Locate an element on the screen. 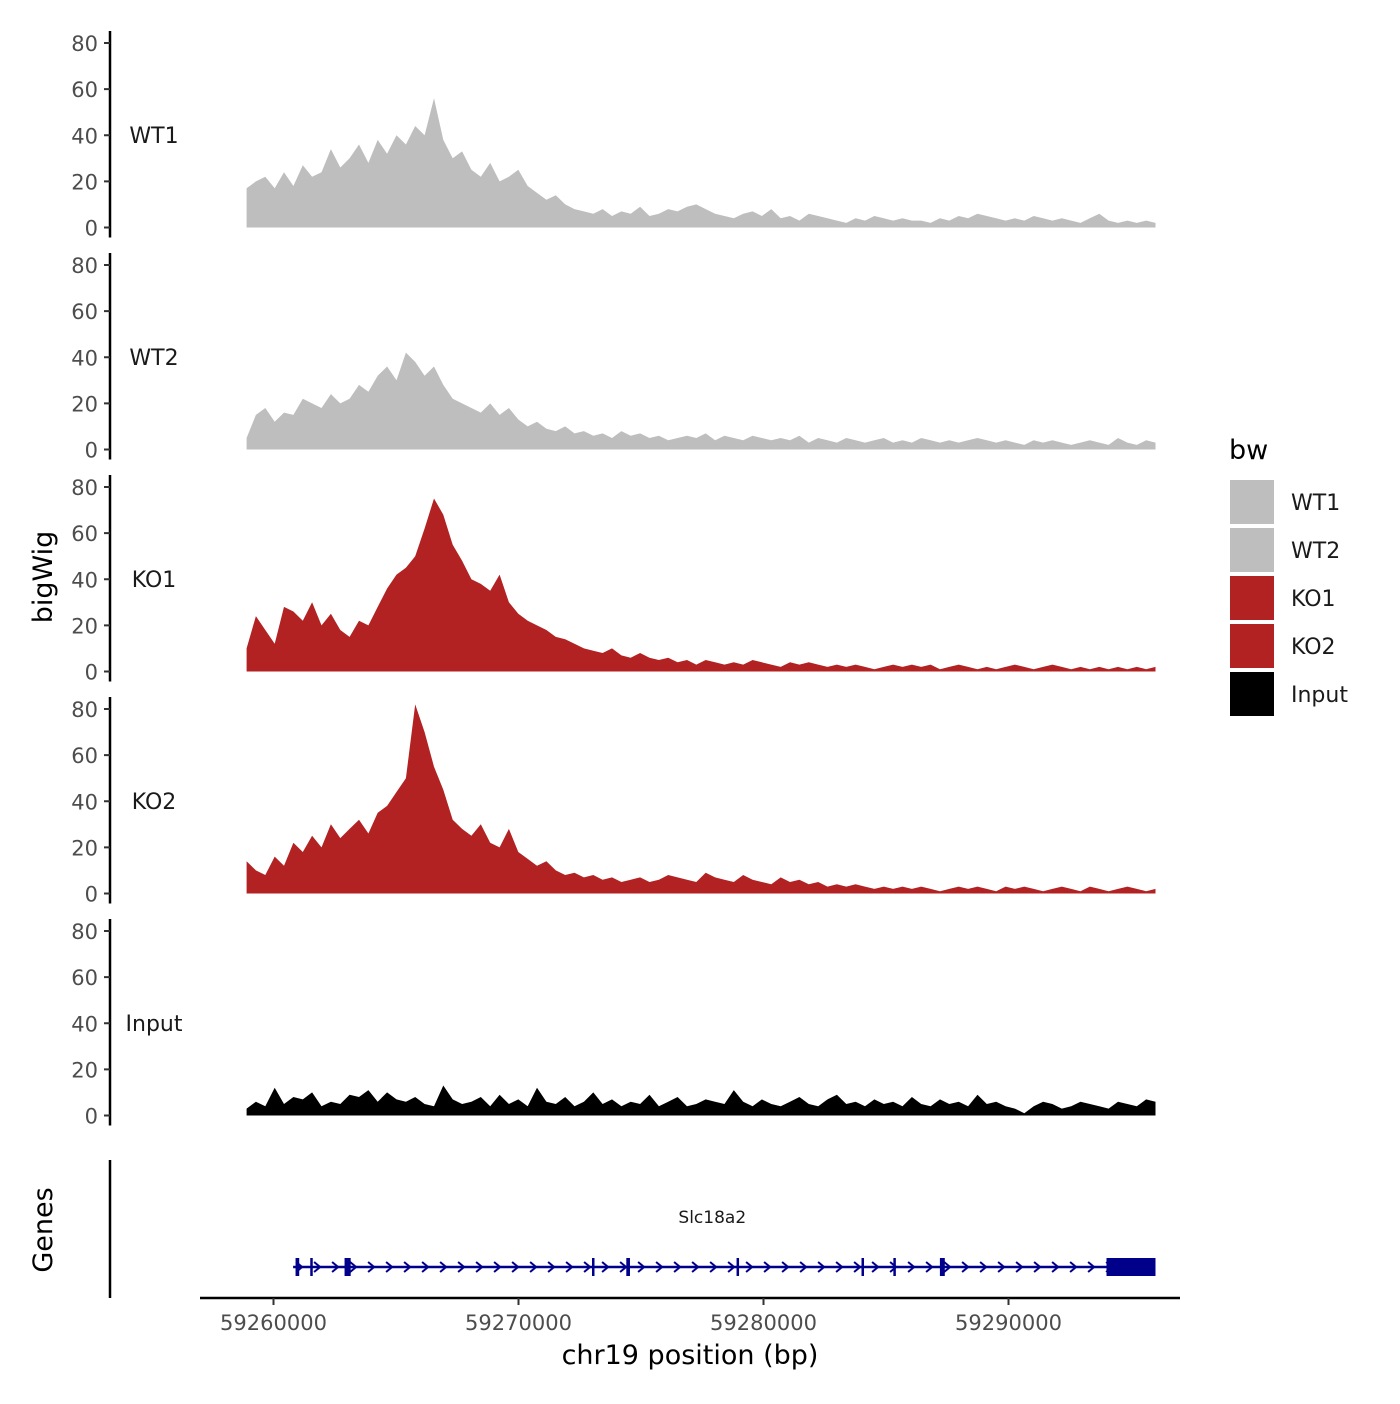 This screenshot has width=1400, height=1404. track-label: WT1 is located at coordinates (153, 136).